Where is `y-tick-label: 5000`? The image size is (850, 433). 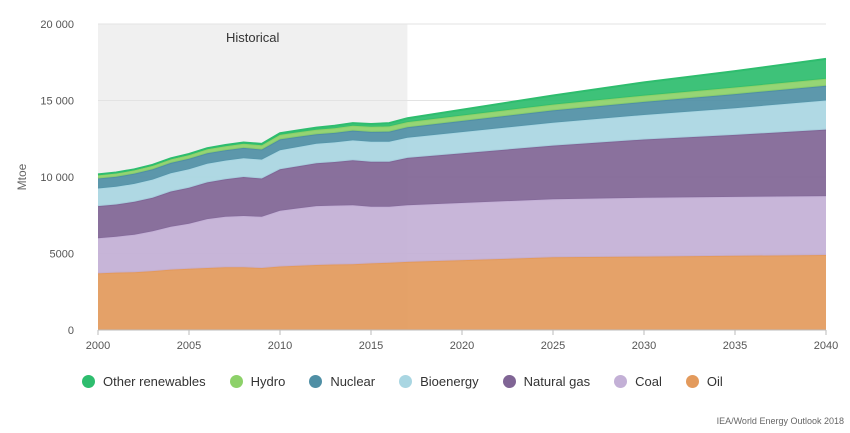 y-tick-label: 5000 is located at coordinates (62, 255).